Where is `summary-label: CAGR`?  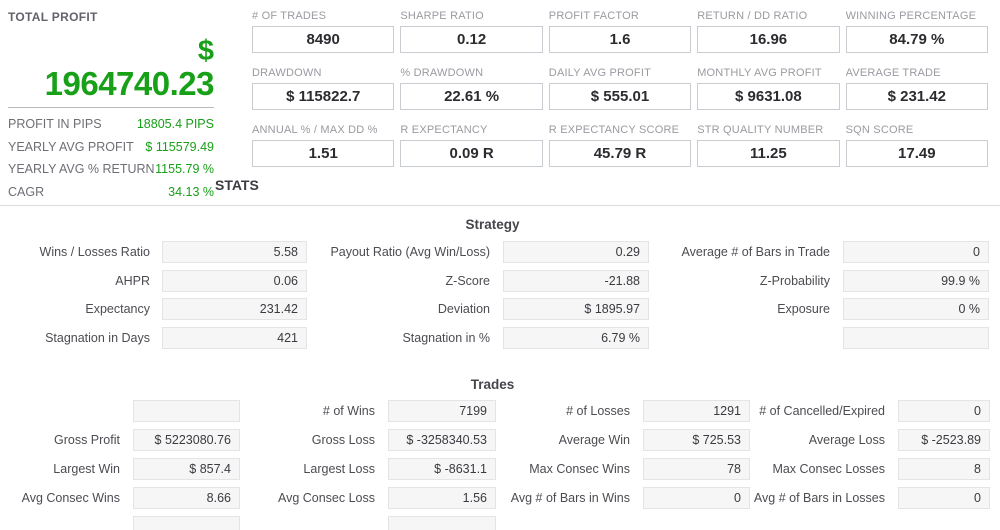 summary-label: CAGR is located at coordinates (26, 191).